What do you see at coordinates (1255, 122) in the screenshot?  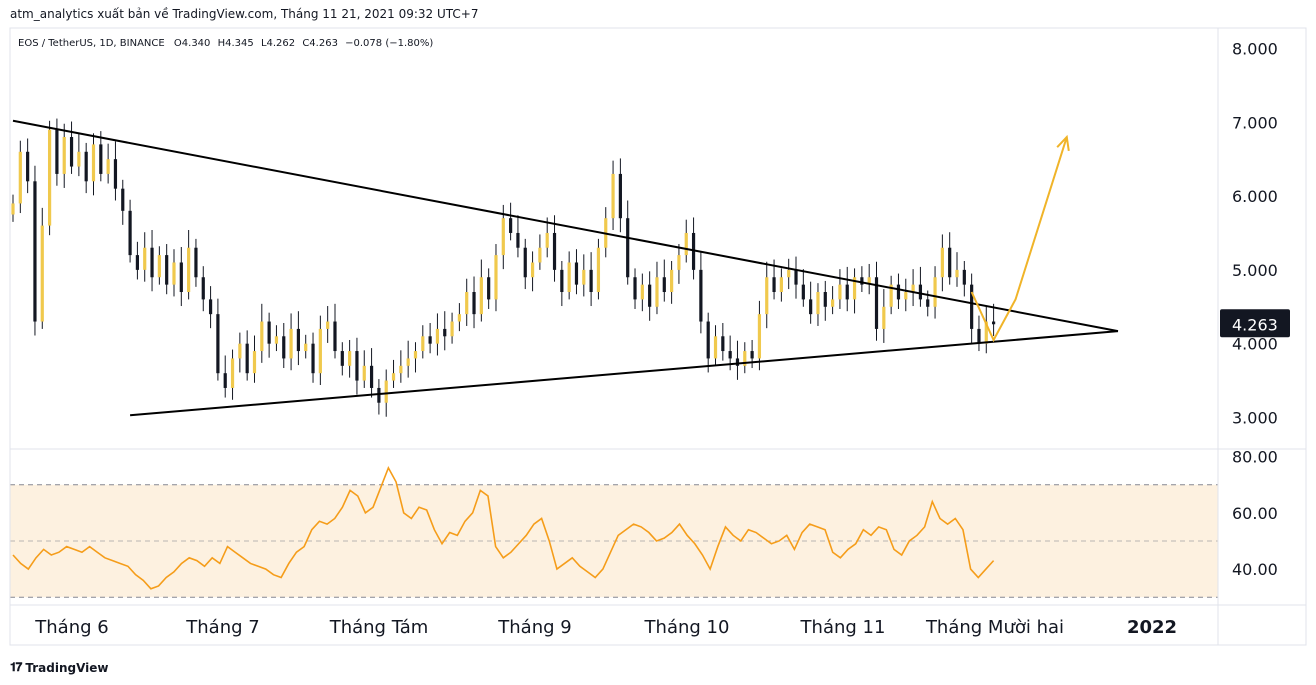 I see `price-tick-label: 7.000` at bounding box center [1255, 122].